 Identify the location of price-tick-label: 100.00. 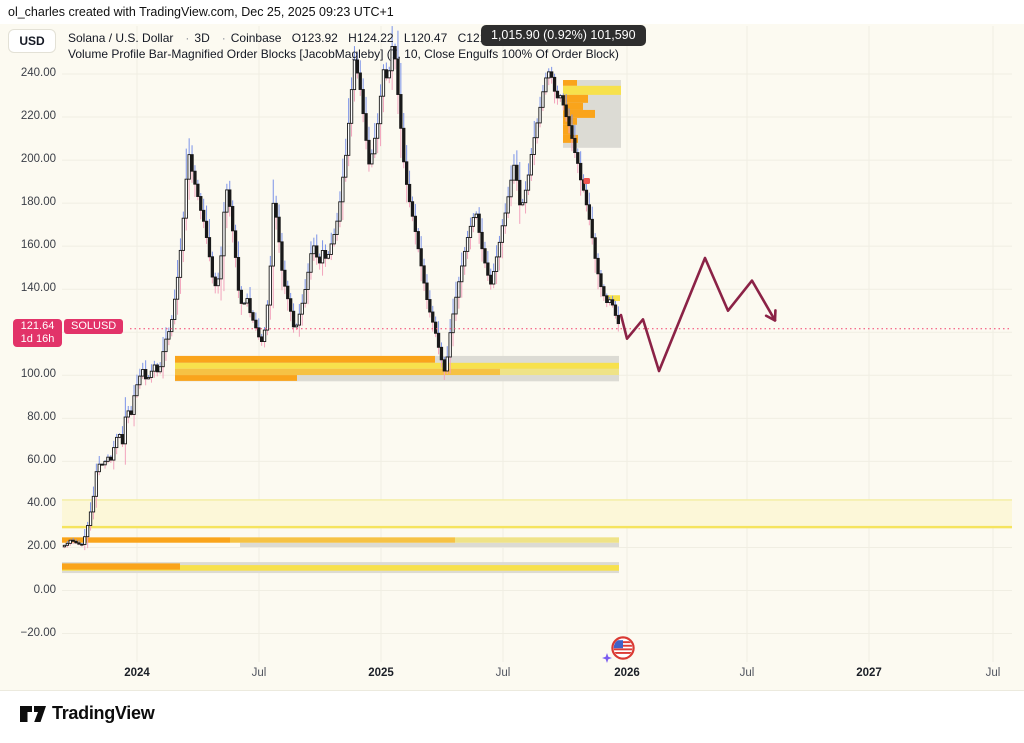
(38, 374).